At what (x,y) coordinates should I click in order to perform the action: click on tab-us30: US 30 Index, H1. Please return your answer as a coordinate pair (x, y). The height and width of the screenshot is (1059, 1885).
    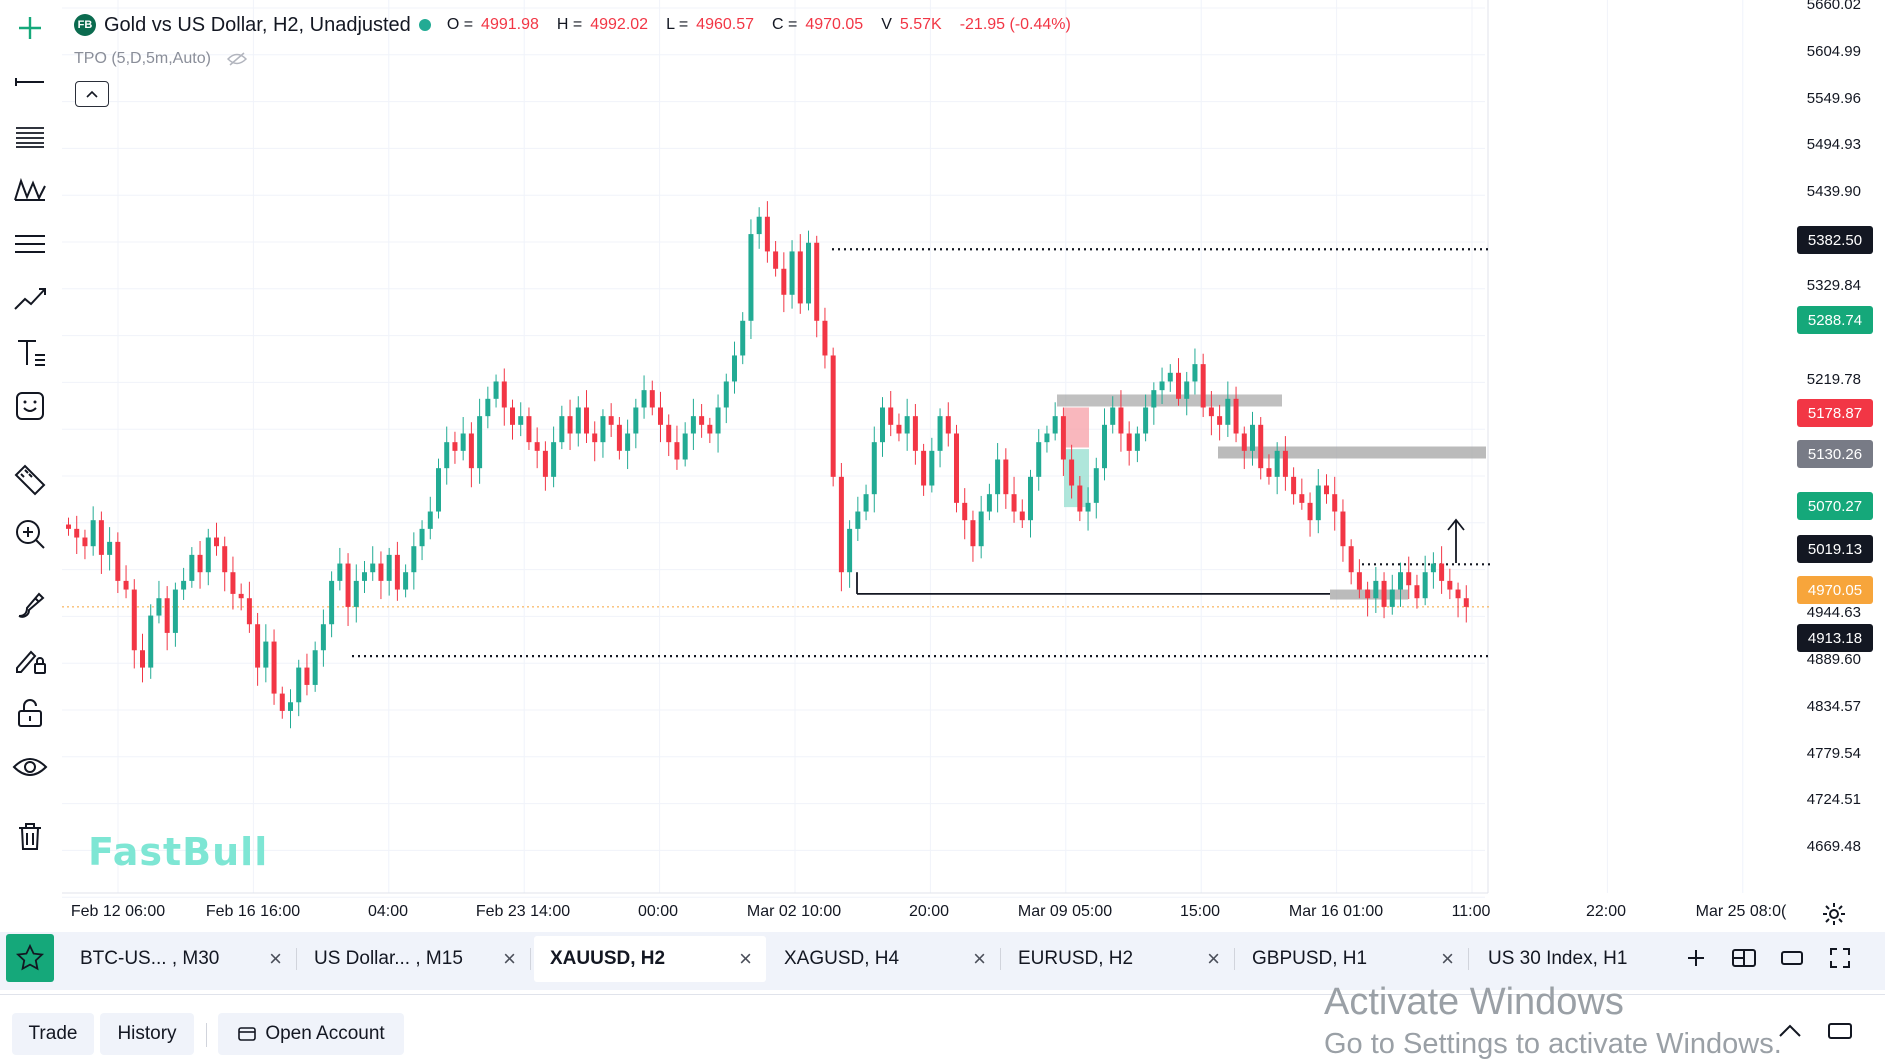
    Looking at the image, I should click on (1572, 959).